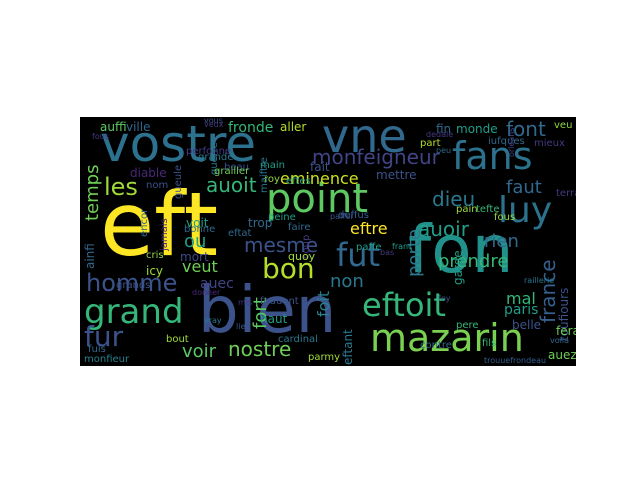  What do you see at coordinates (245, 302) in the screenshot?
I see `cloud-word: mis` at bounding box center [245, 302].